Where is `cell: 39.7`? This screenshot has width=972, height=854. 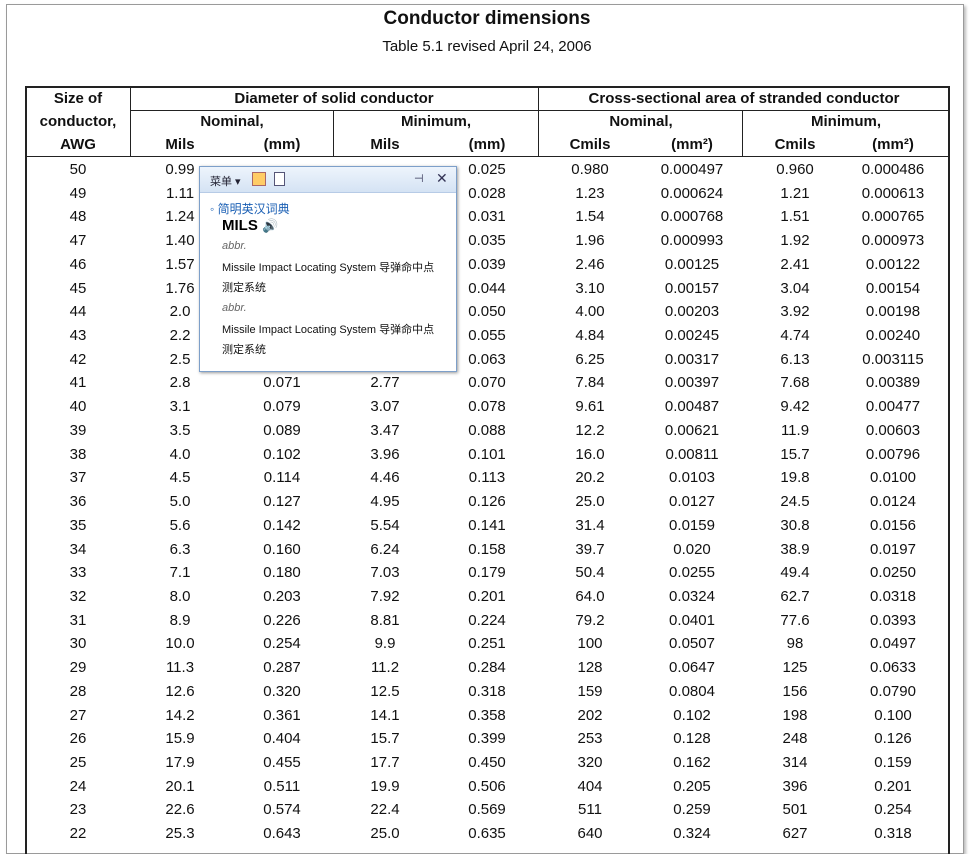
cell: 39.7 is located at coordinates (590, 549).